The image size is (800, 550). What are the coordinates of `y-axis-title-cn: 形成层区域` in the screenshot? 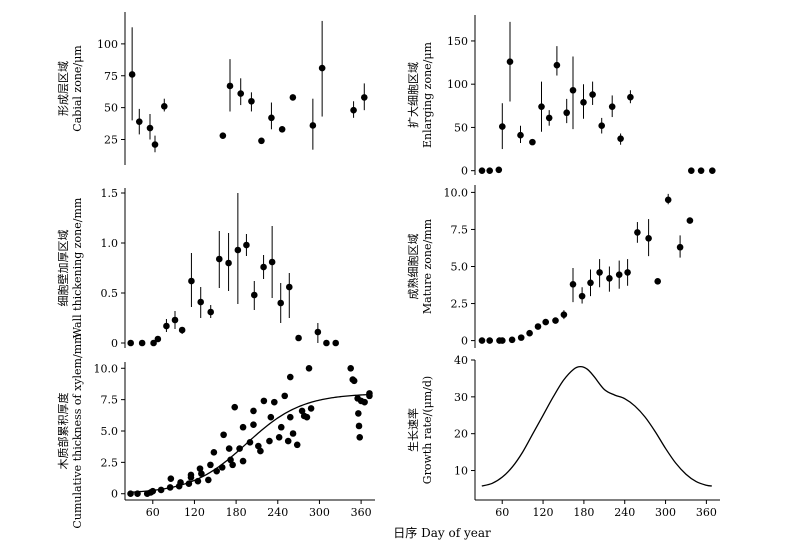 It's located at (63, 88).